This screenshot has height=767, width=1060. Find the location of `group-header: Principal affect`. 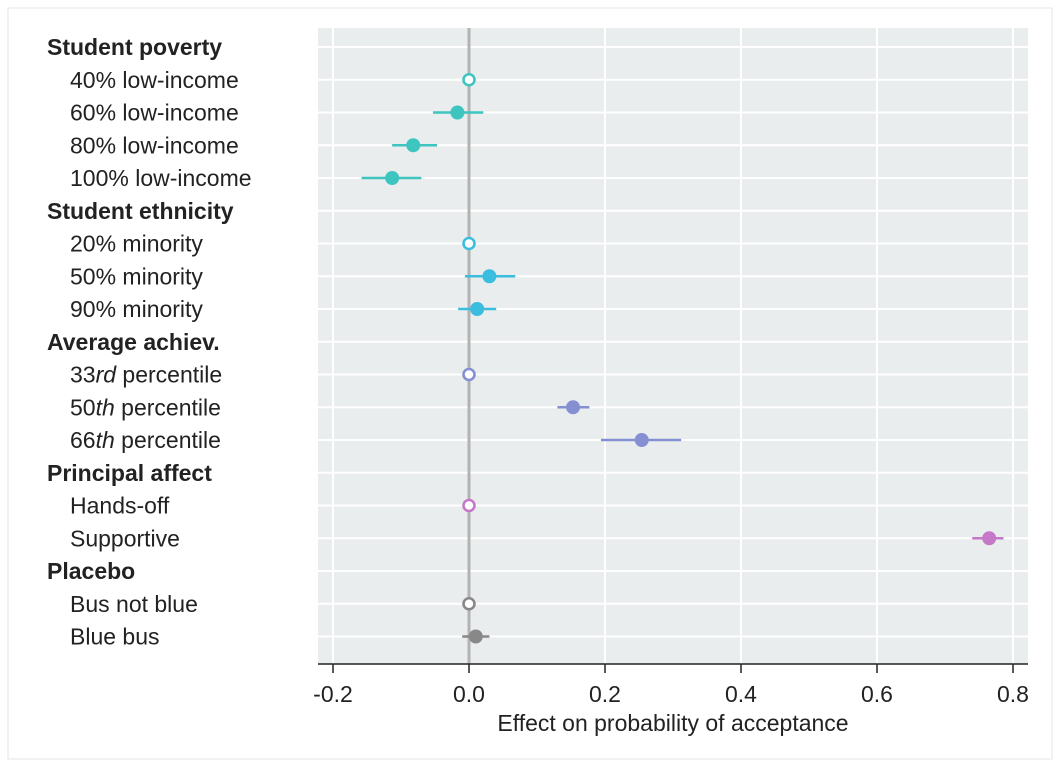

group-header: Principal affect is located at coordinates (129, 473).